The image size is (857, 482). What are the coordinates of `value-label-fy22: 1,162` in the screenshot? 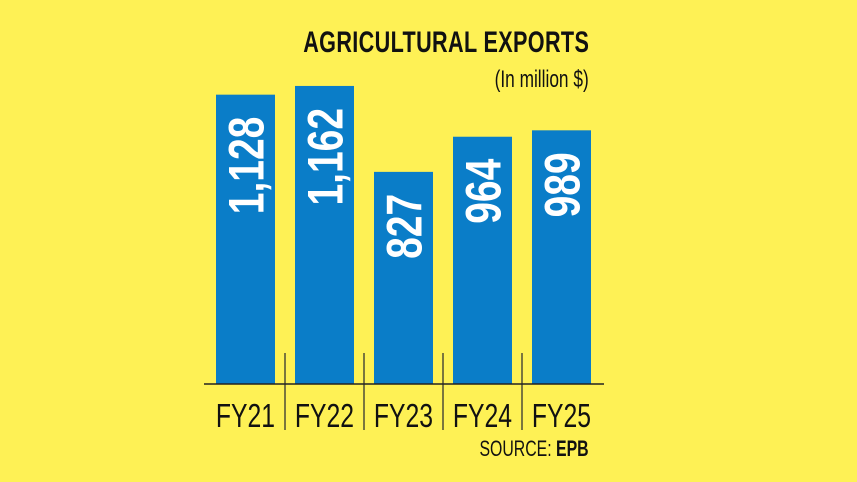 It's located at (325, 157).